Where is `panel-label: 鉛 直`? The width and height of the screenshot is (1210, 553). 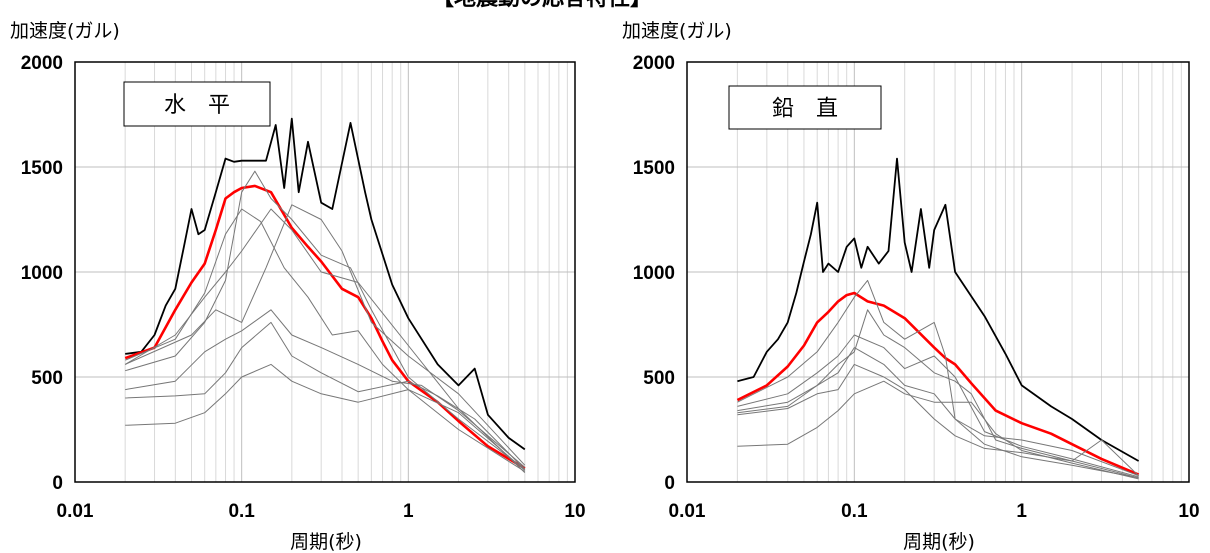
panel-label: 鉛 直 is located at coordinates (805, 109).